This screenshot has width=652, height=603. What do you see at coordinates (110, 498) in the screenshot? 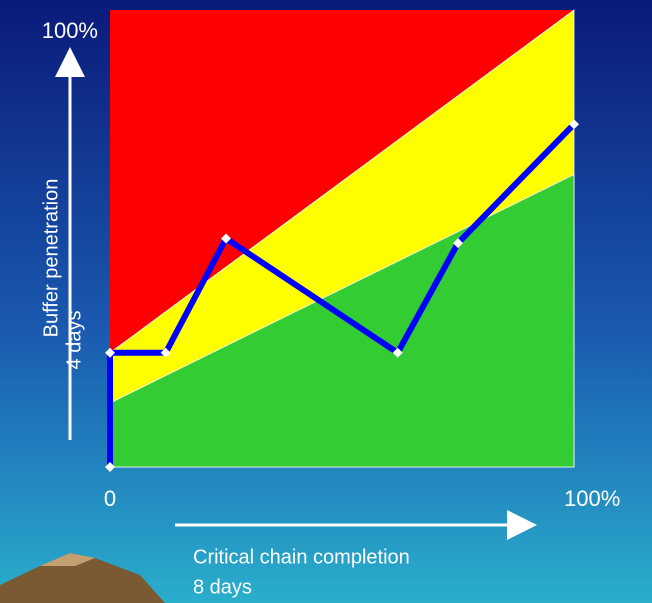
I see `x-tick-label: 0` at bounding box center [110, 498].